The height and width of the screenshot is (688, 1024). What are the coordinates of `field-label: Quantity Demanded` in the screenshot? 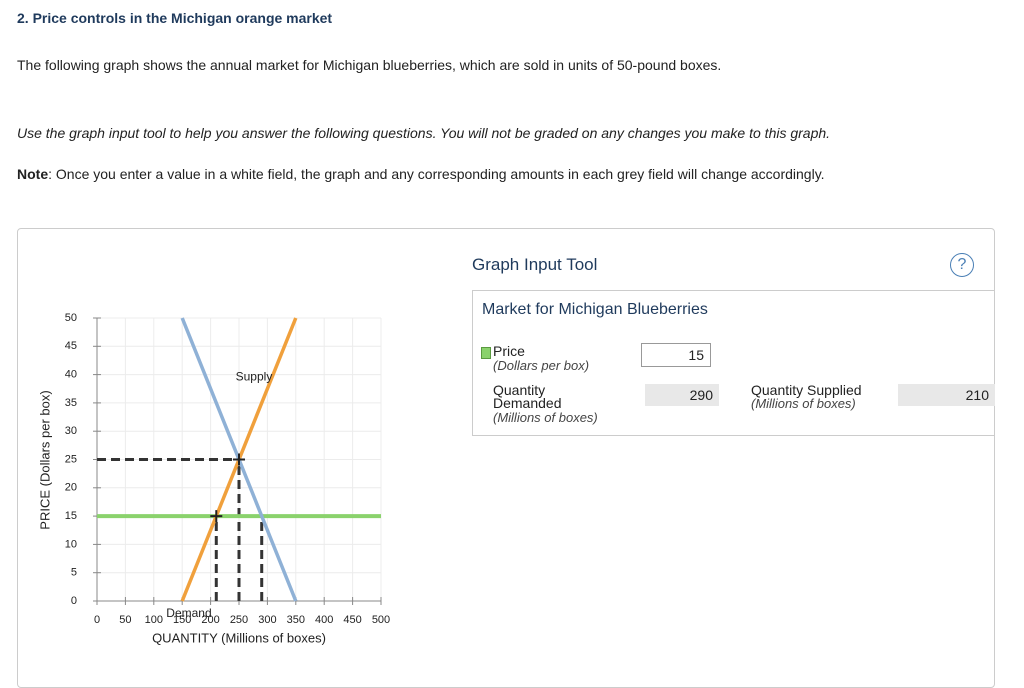 It's located at (527, 396).